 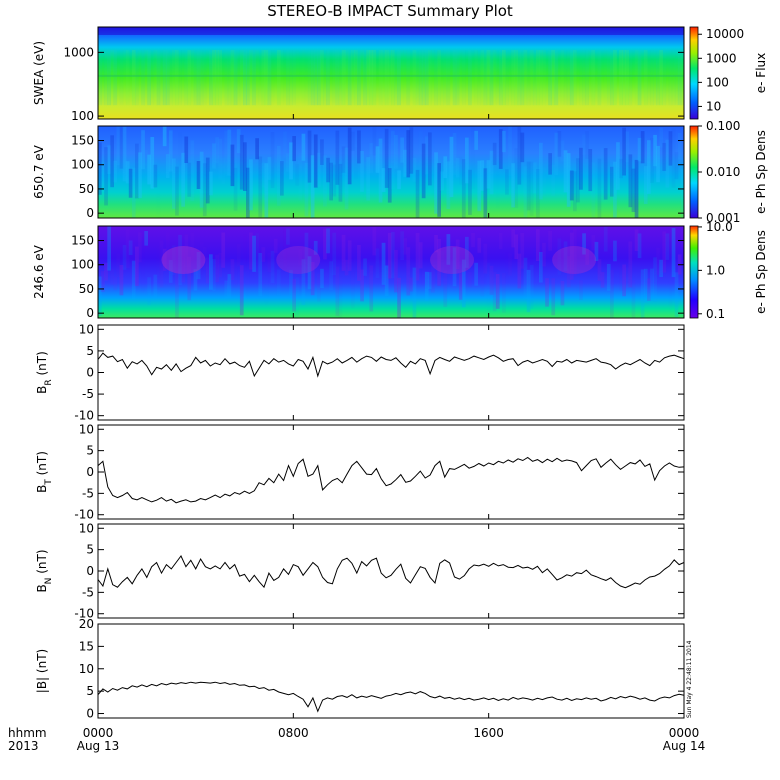 I want to click on x-corner-label-year: 2013, so click(x=23, y=746).